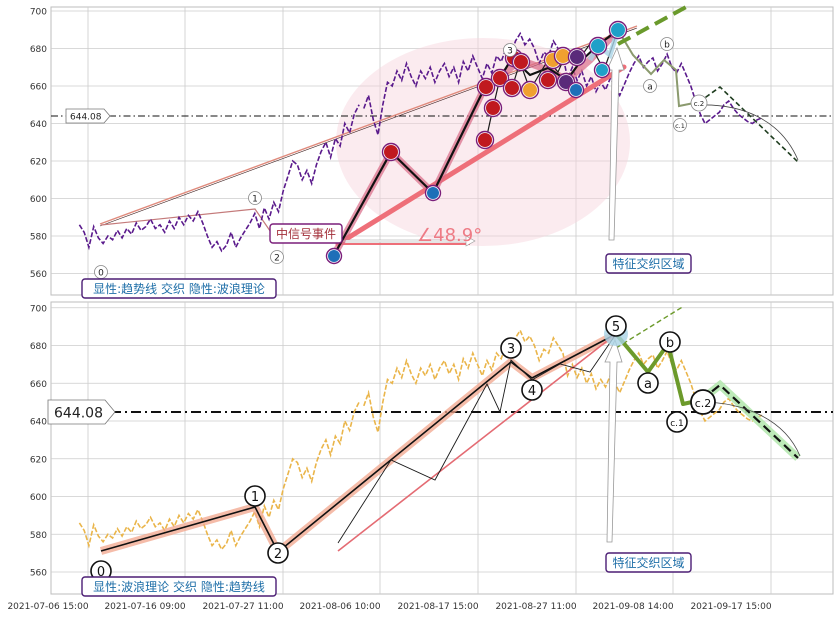  Describe the element at coordinates (615, 143) in the screenshot. I see `top-zone-arrow` at that location.